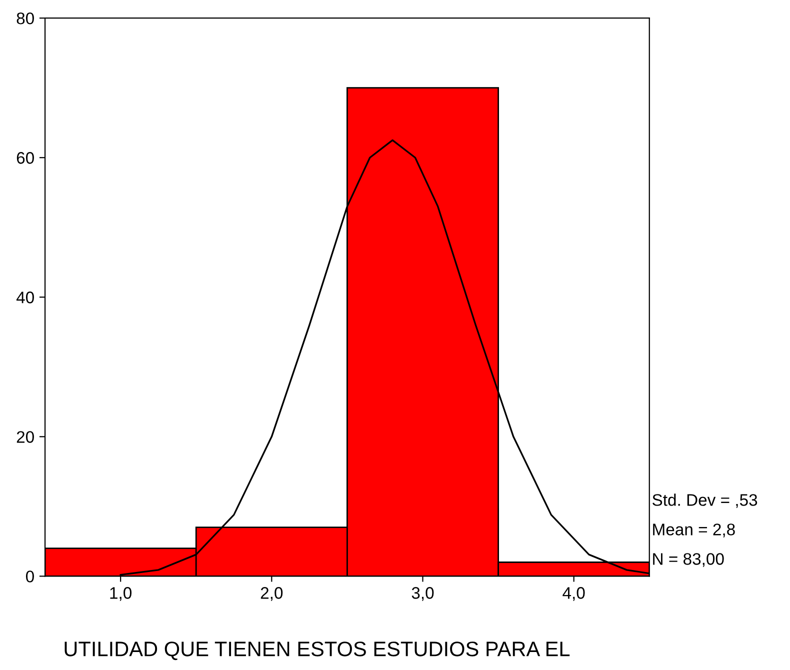 This screenshot has width=790, height=670. What do you see at coordinates (573, 594) in the screenshot?
I see `x-tick-label: 4,0` at bounding box center [573, 594].